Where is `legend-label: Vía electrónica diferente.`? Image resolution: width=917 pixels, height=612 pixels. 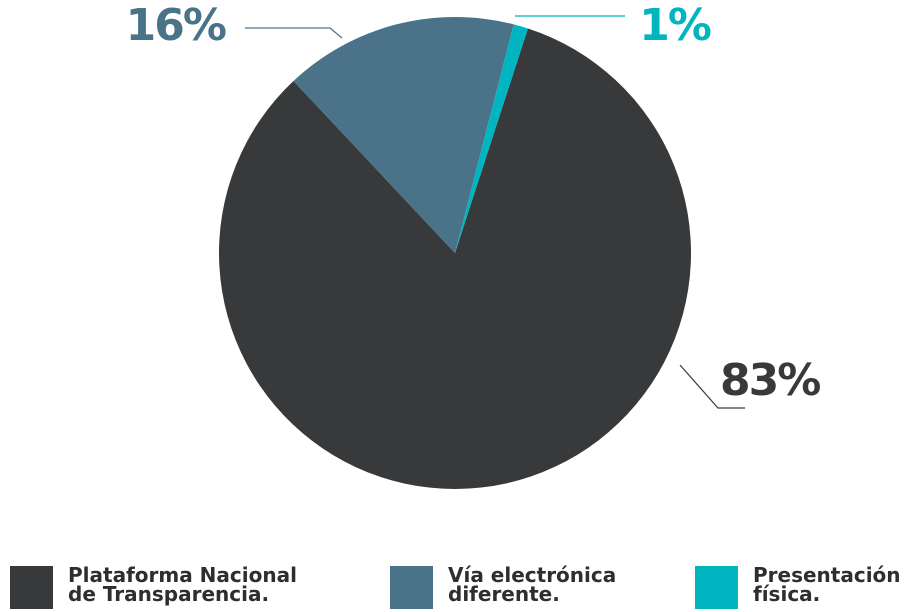
legend-label: Vía electrónica diferente. is located at coordinates (532, 584).